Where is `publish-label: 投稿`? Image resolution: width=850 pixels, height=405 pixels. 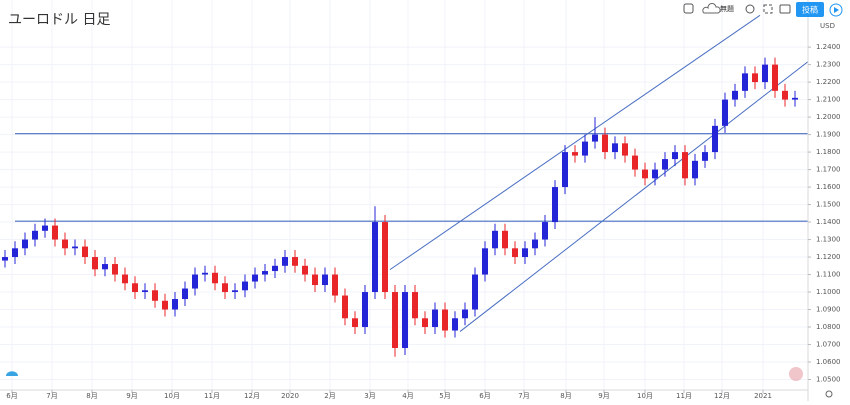 publish-label: 投稿 is located at coordinates (810, 10).